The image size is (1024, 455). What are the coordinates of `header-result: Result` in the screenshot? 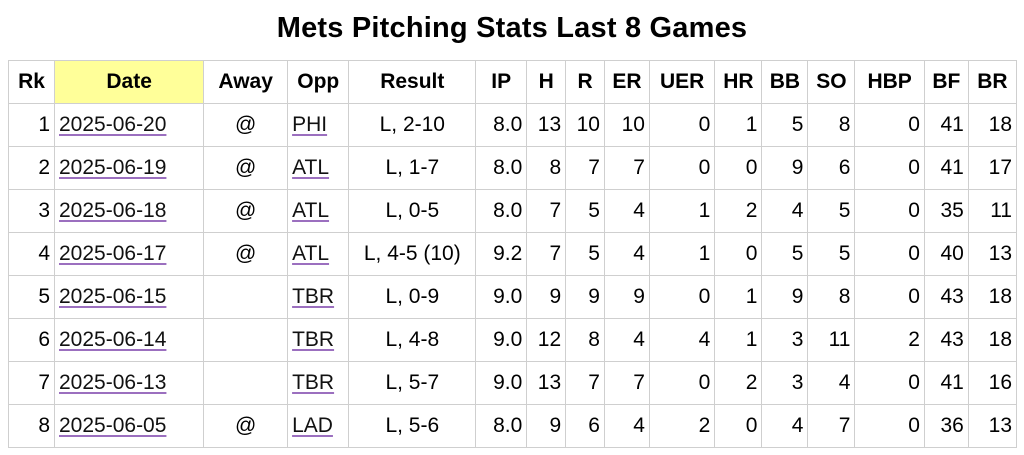 It's located at (412, 82).